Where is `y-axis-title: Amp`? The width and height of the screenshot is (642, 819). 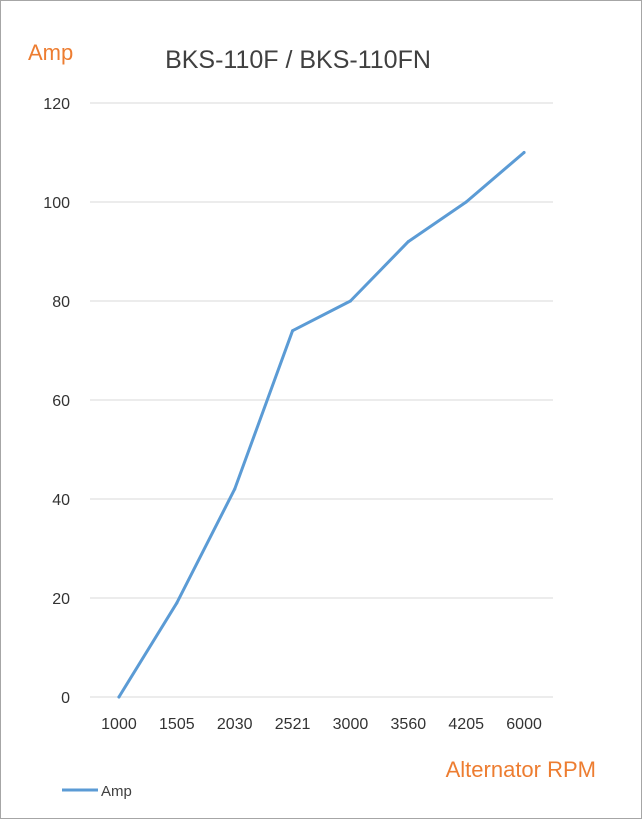 y-axis-title: Amp is located at coordinates (50, 52).